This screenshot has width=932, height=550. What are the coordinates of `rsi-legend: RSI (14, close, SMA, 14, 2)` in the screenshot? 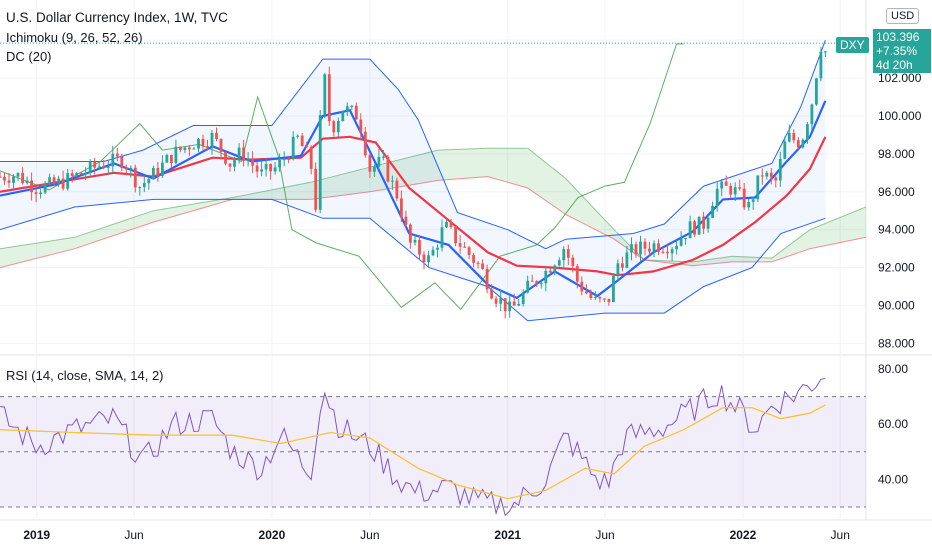 It's located at (85, 375).